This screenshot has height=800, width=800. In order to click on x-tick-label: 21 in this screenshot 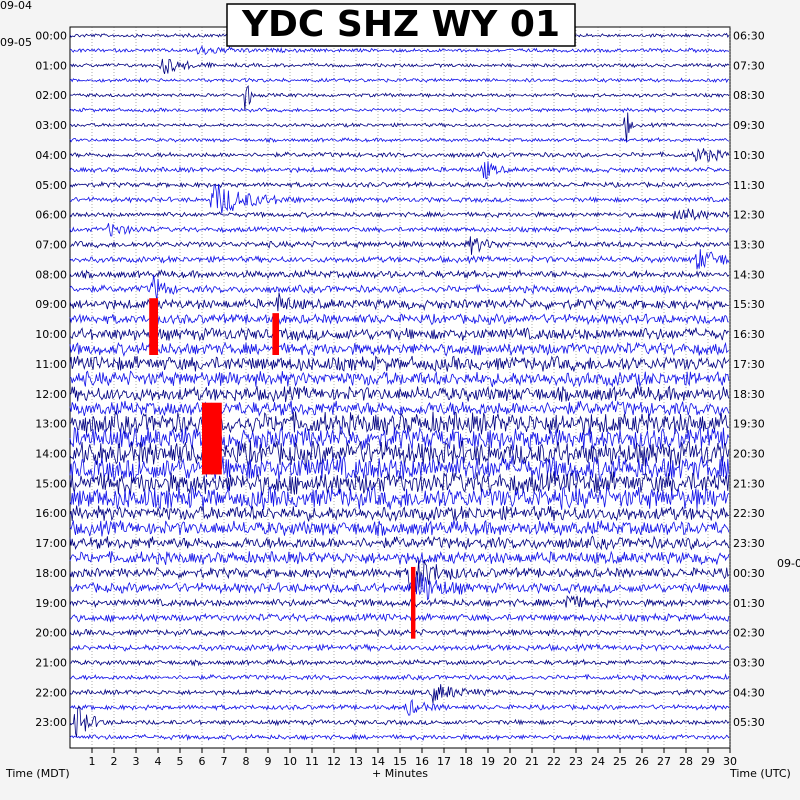, I will do `click(532, 761)`.